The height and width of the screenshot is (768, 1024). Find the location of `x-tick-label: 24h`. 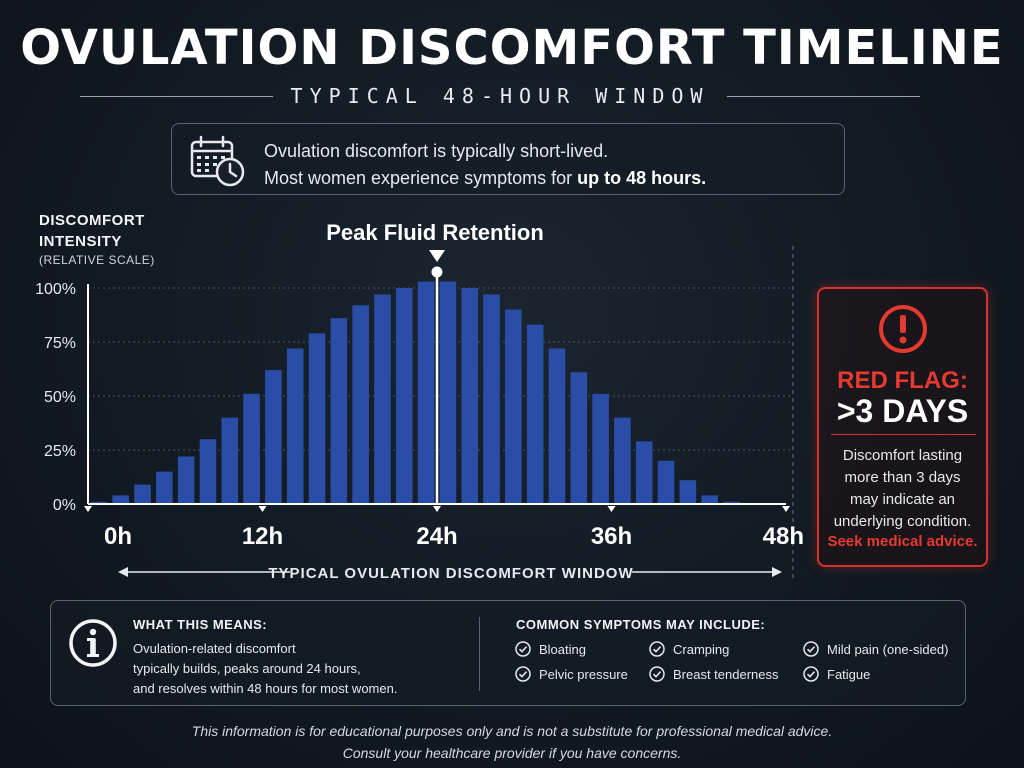

x-tick-label: 24h is located at coordinates (436, 536).